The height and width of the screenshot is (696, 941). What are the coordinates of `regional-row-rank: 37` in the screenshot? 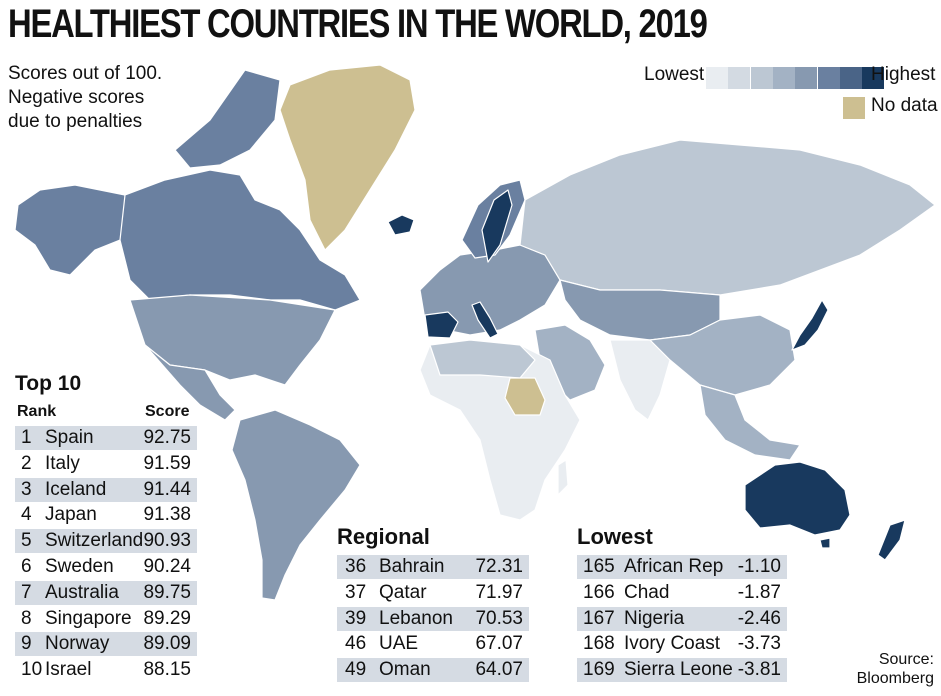 It's located at (356, 592).